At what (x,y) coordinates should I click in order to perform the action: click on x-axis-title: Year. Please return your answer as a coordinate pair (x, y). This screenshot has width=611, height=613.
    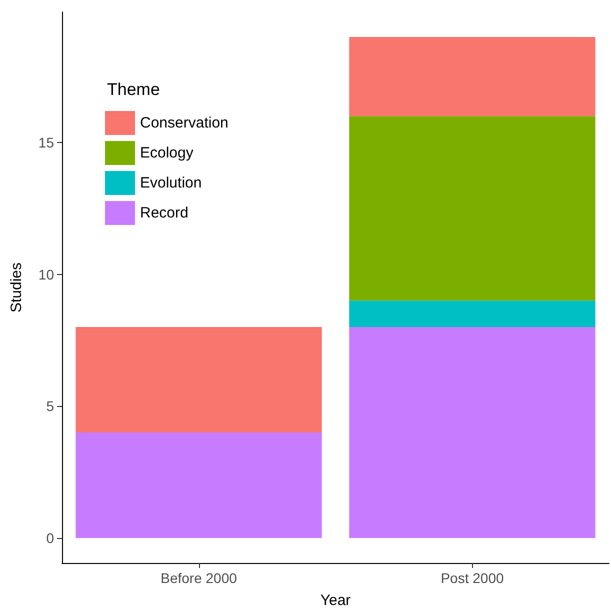
    Looking at the image, I should click on (335, 600).